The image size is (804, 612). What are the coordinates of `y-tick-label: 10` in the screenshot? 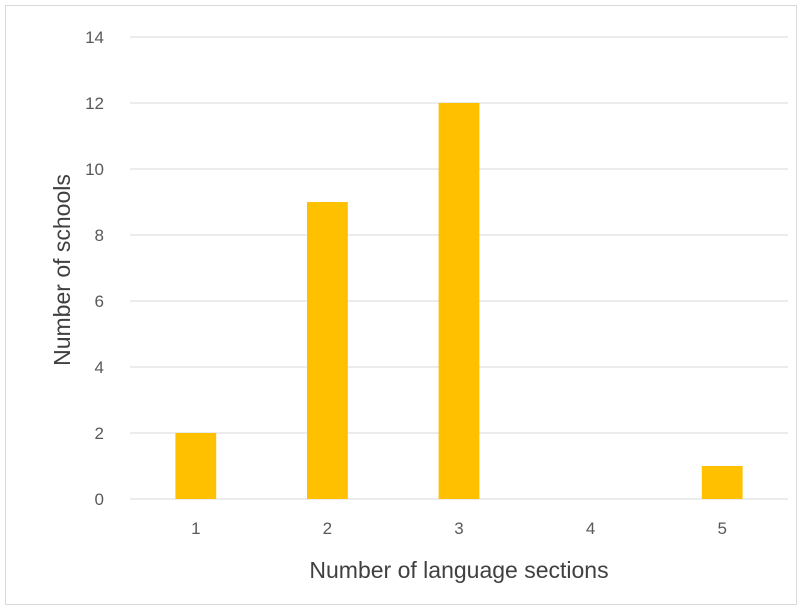 It's located at (94, 169).